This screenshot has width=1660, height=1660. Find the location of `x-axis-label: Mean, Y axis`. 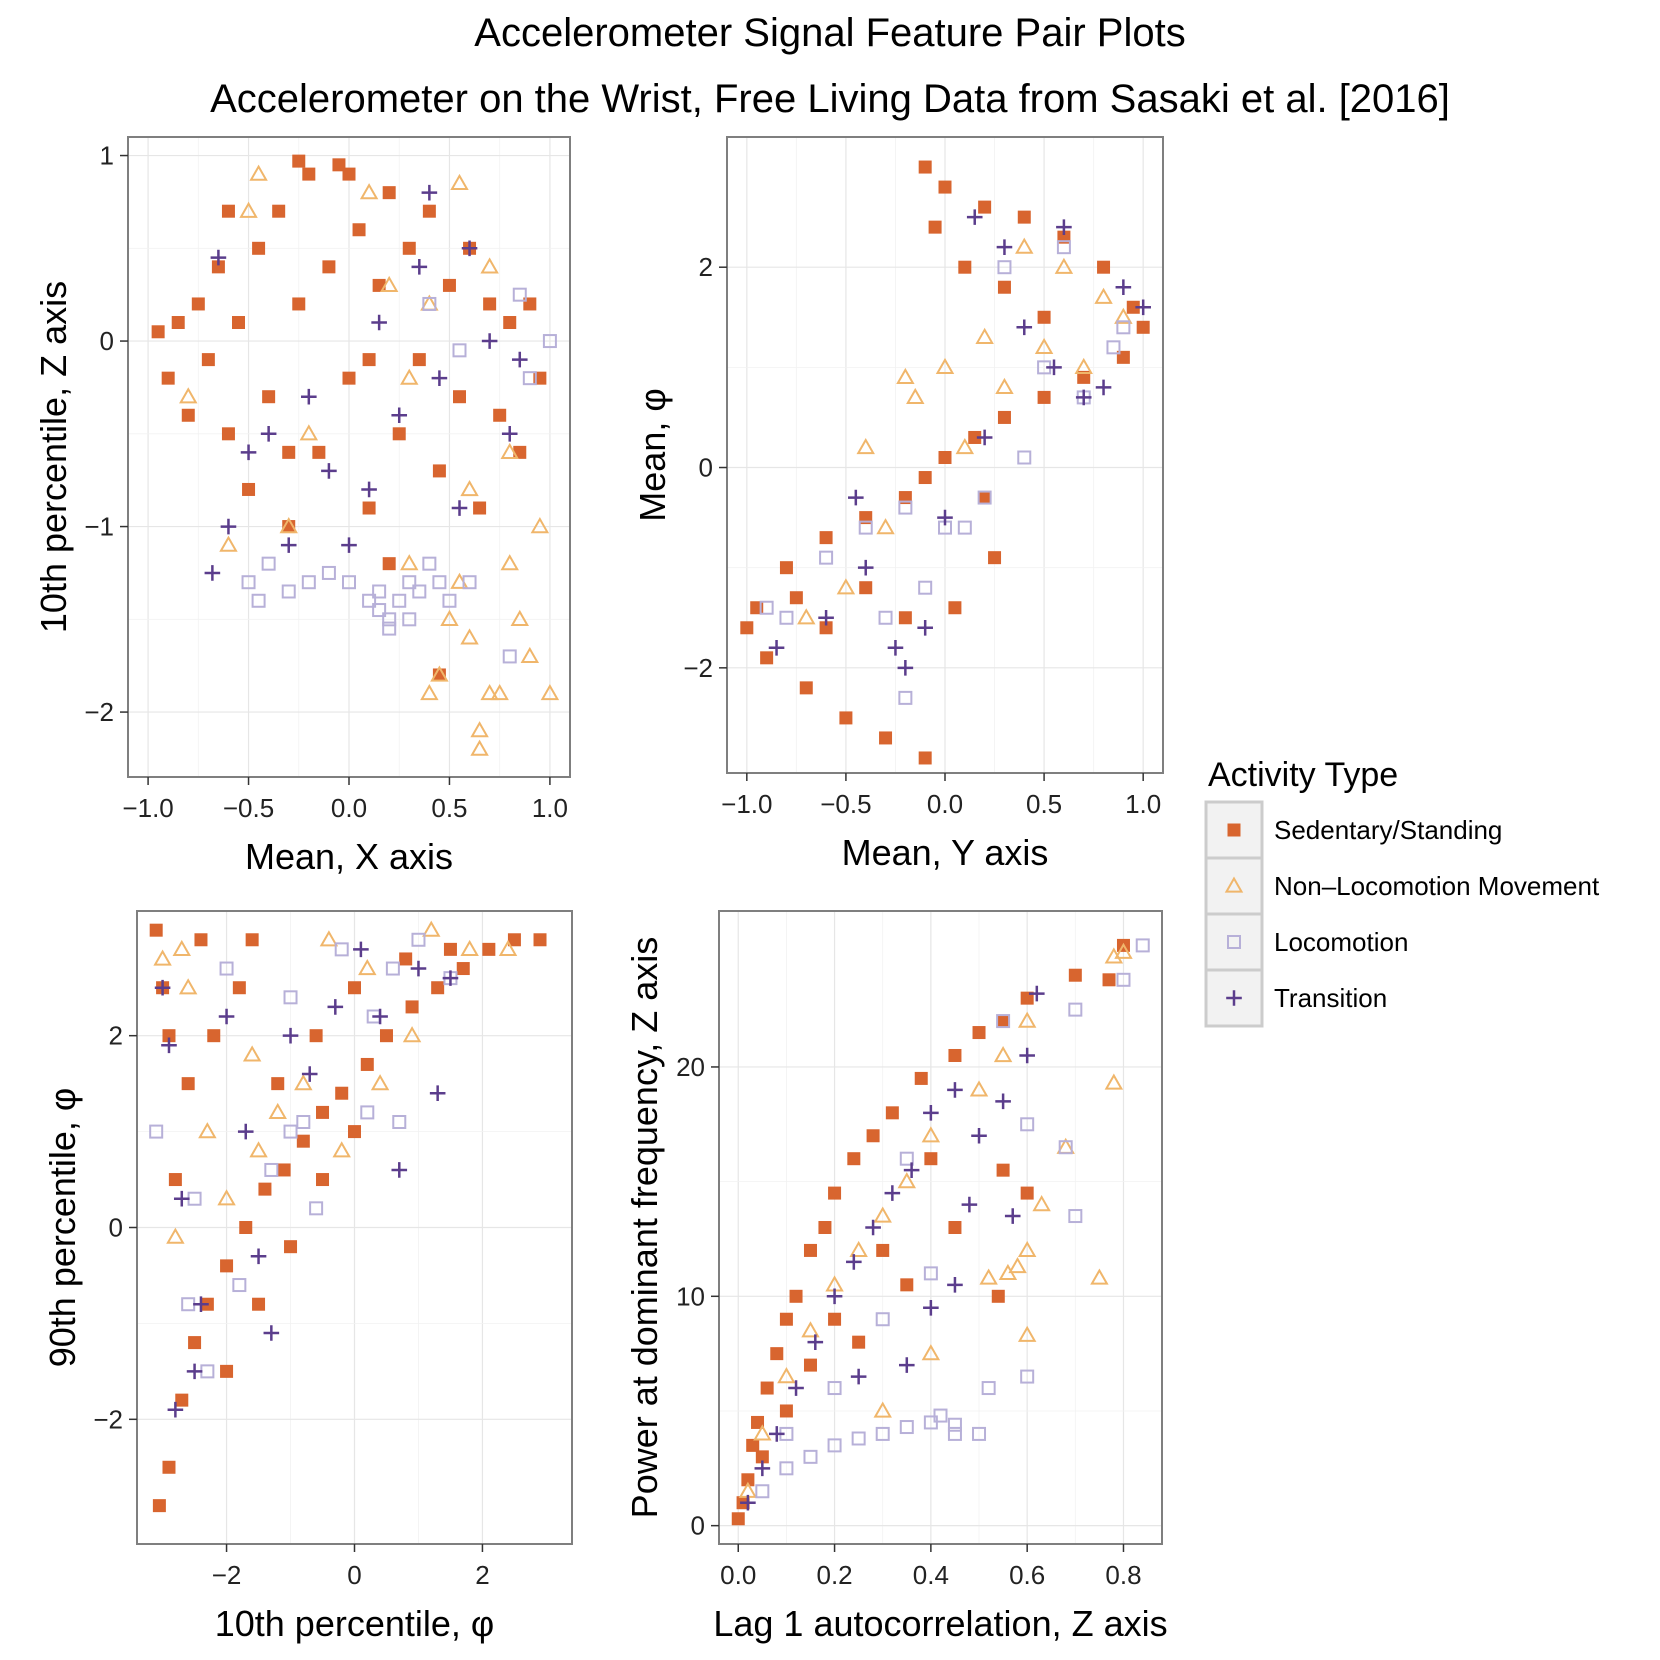

x-axis-label: Mean, Y axis is located at coordinates (945, 852).